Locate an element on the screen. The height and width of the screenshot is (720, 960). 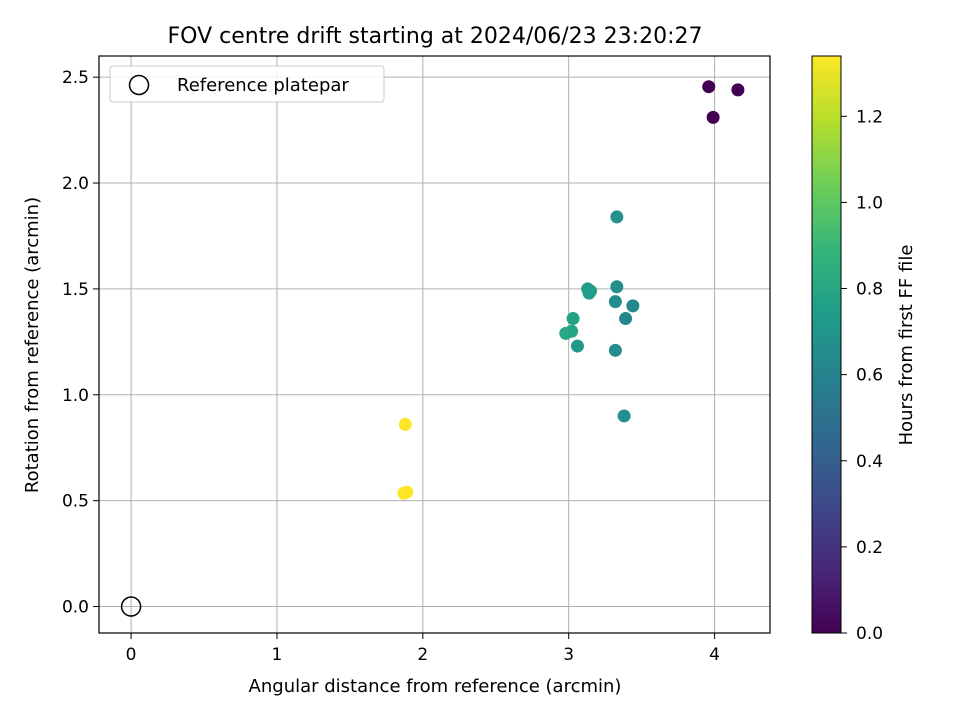
y-axis: 0.0 0.5 1.0 1.5 2.0 2.5 is located at coordinates (80, 343).